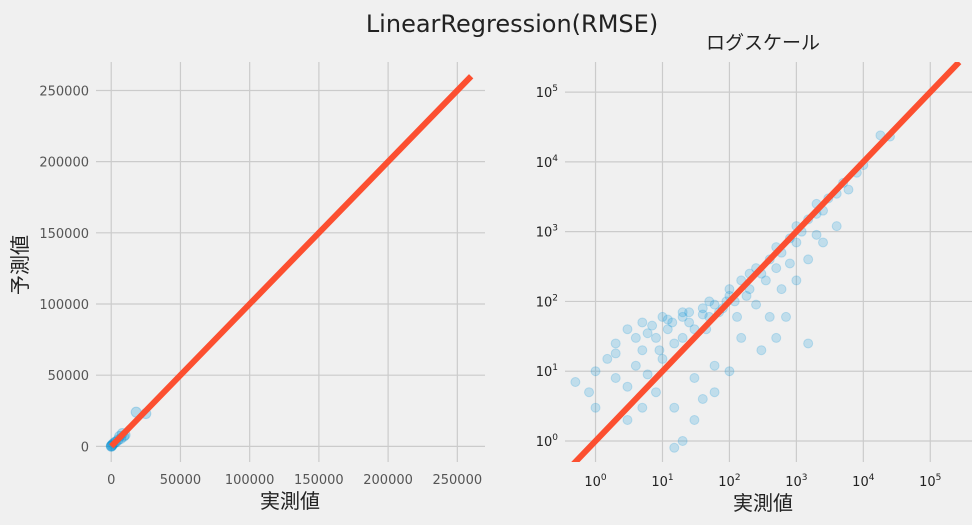 The height and width of the screenshot is (525, 972). I want to click on x-tick-exponent: 1, so click(671, 478).